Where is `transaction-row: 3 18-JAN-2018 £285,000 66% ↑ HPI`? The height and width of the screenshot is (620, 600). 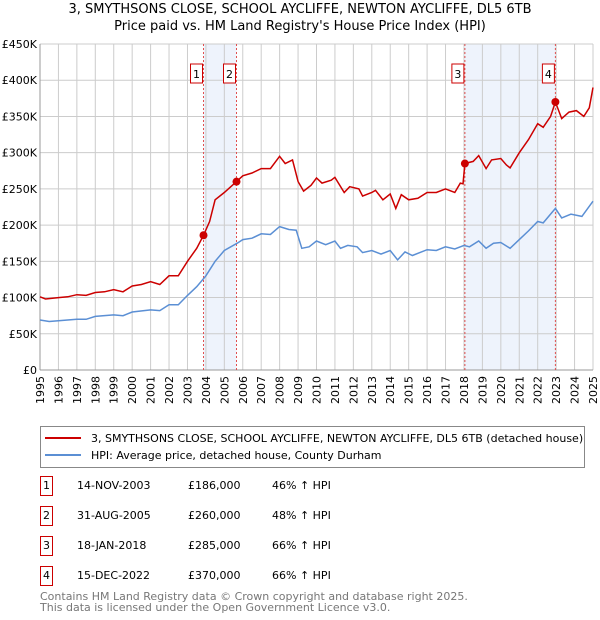 transaction-row: 3 18-JAN-2018 £285,000 66% ↑ HPI is located at coordinates (240, 546).